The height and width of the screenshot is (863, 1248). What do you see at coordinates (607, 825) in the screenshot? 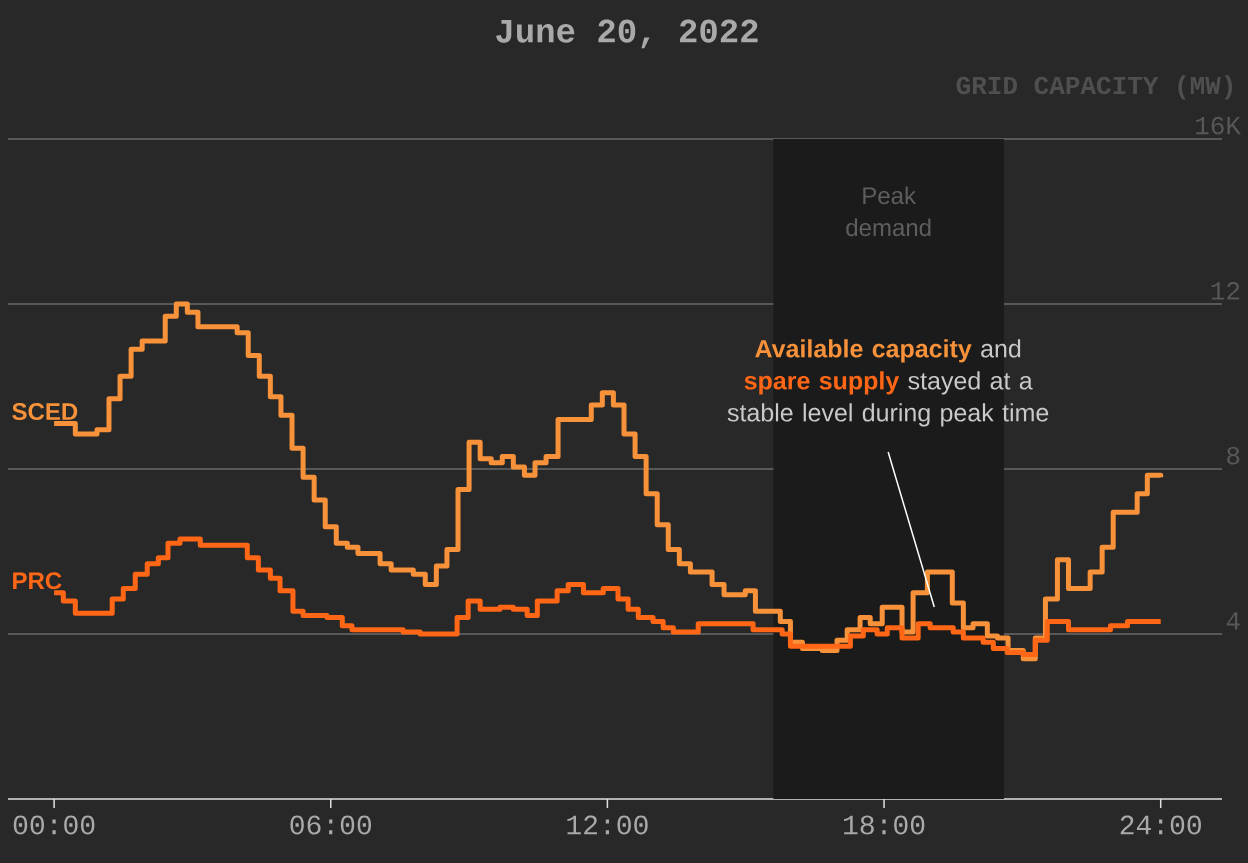
I see `x-tick-label: 12:00` at bounding box center [607, 825].